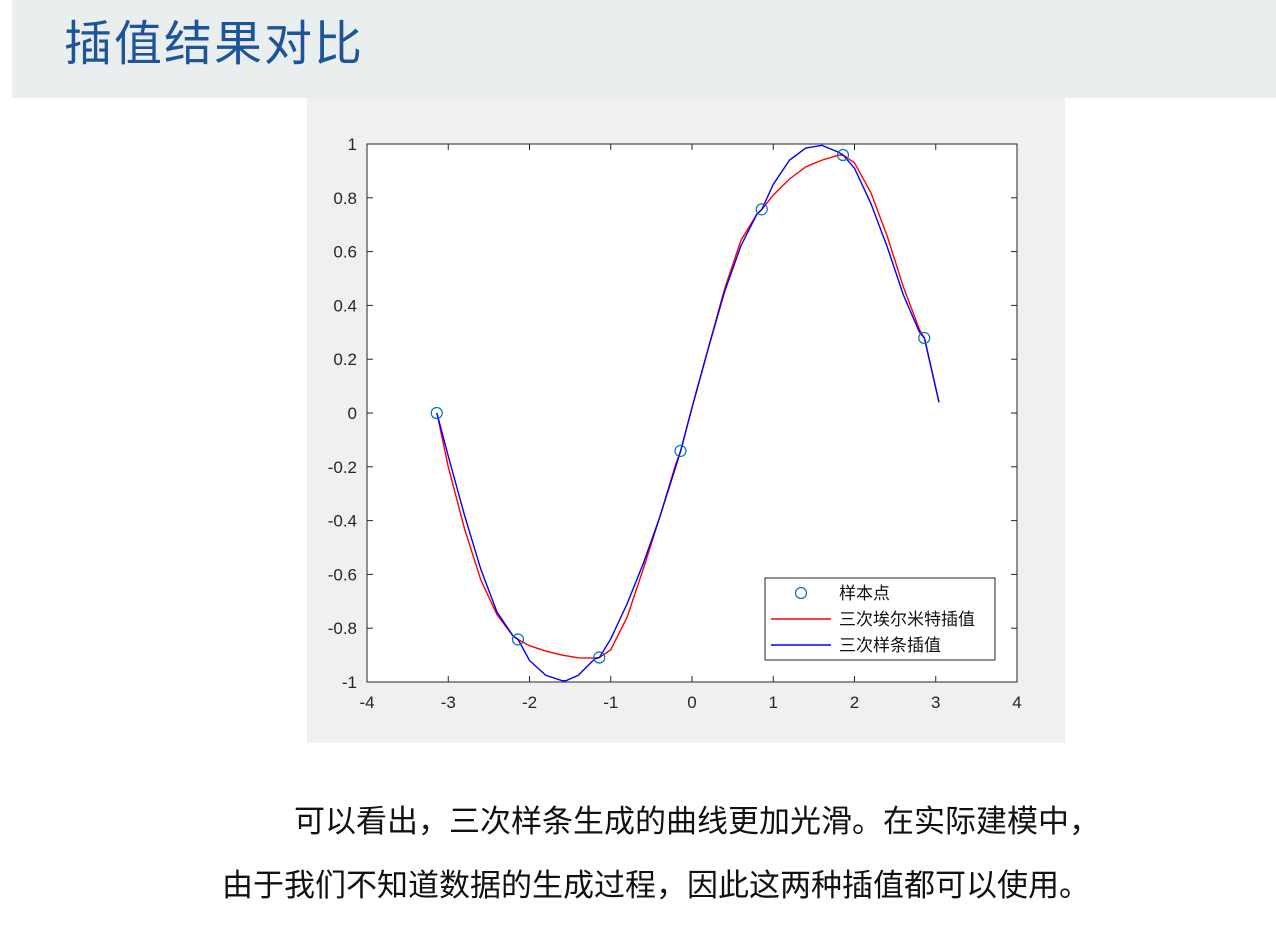 Image resolution: width=1276 pixels, height=926 pixels. Describe the element at coordinates (890, 646) in the screenshot. I see `legend-label: 三次样条插值` at that location.